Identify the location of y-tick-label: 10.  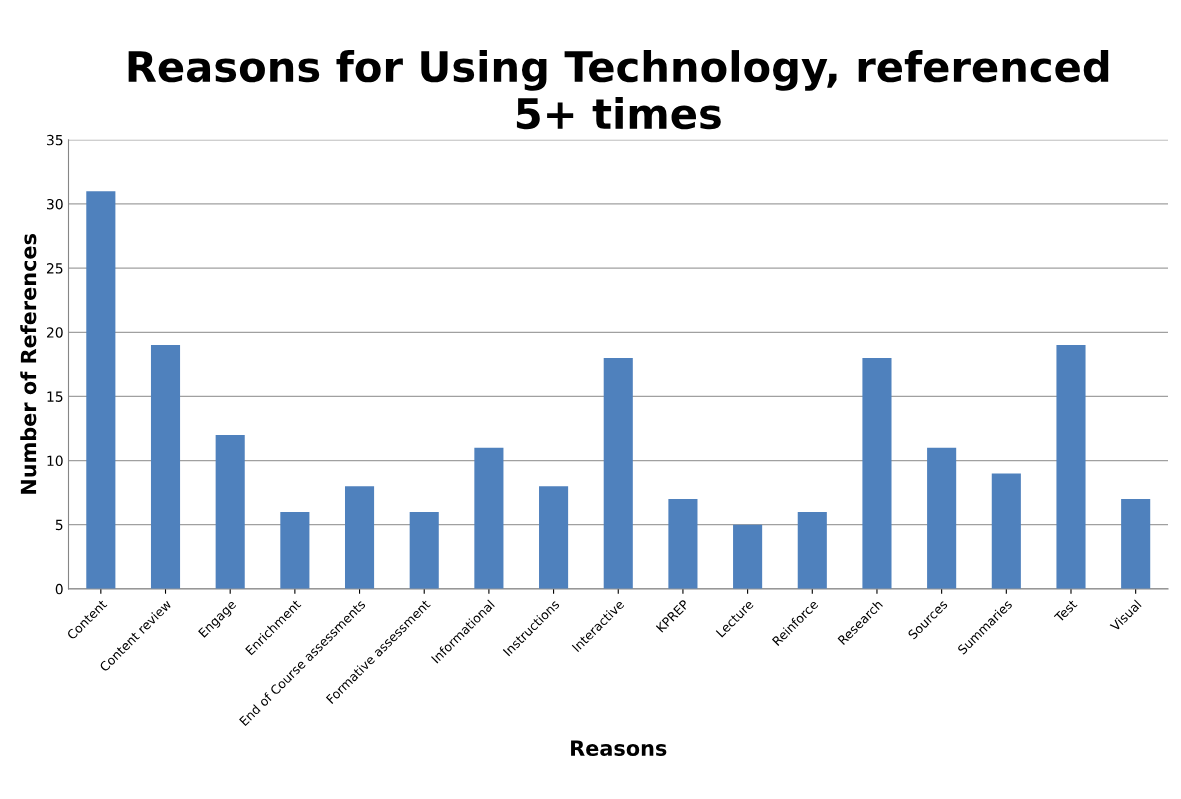
(55, 461).